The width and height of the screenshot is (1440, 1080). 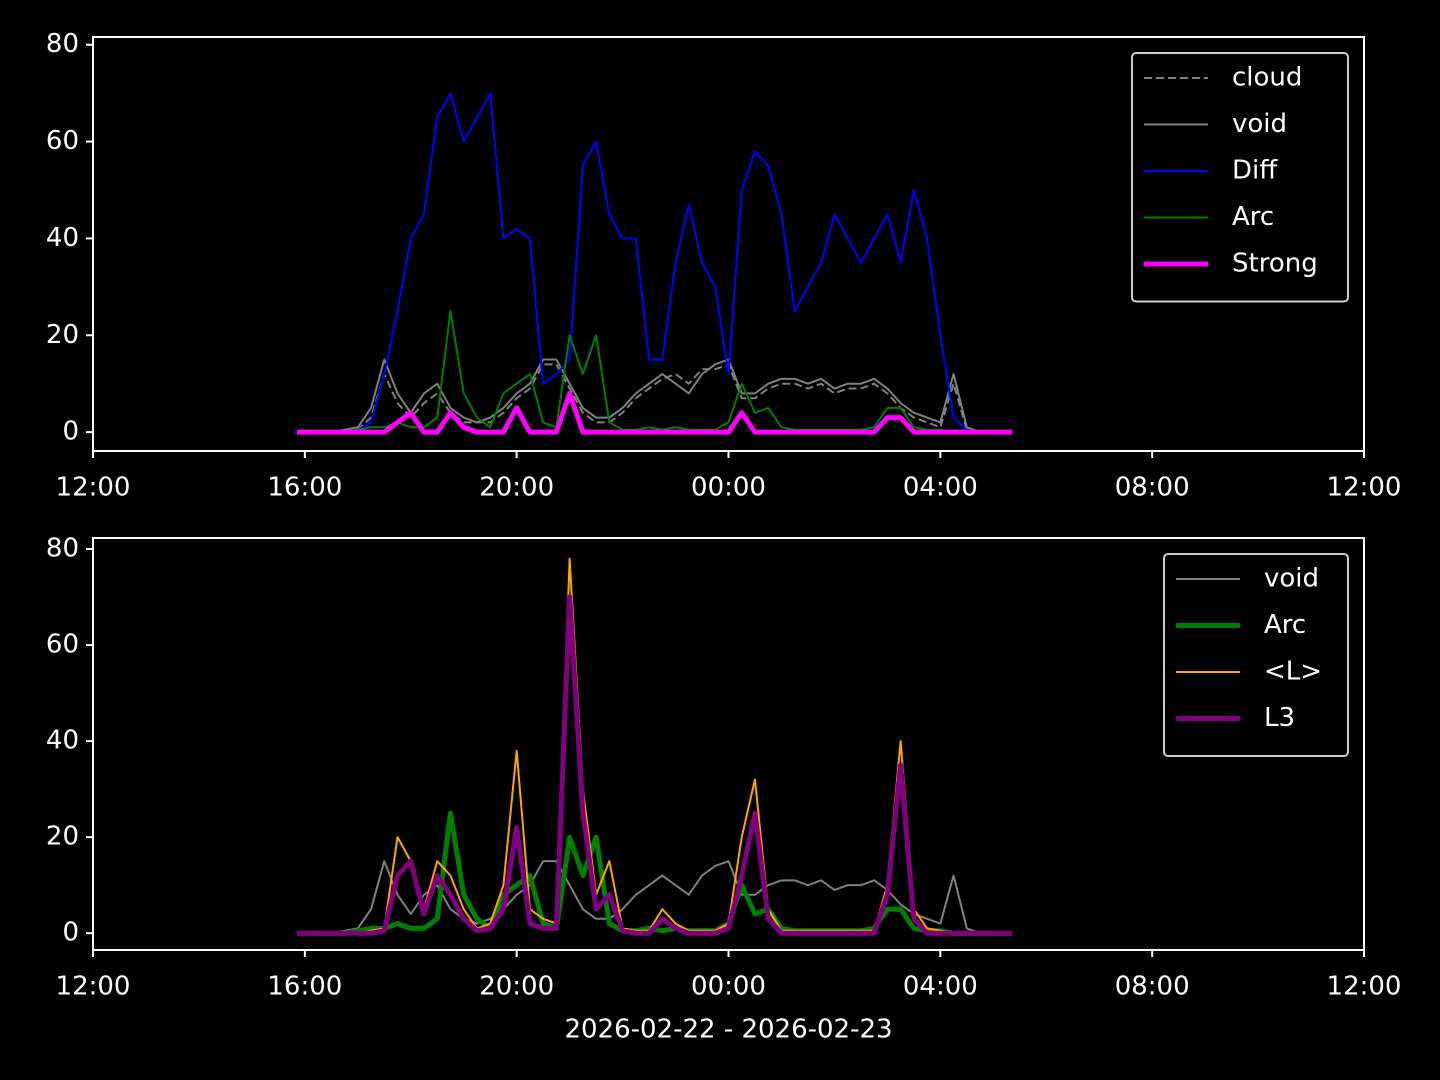 I want to click on legend-label: Diff, so click(x=1255, y=171).